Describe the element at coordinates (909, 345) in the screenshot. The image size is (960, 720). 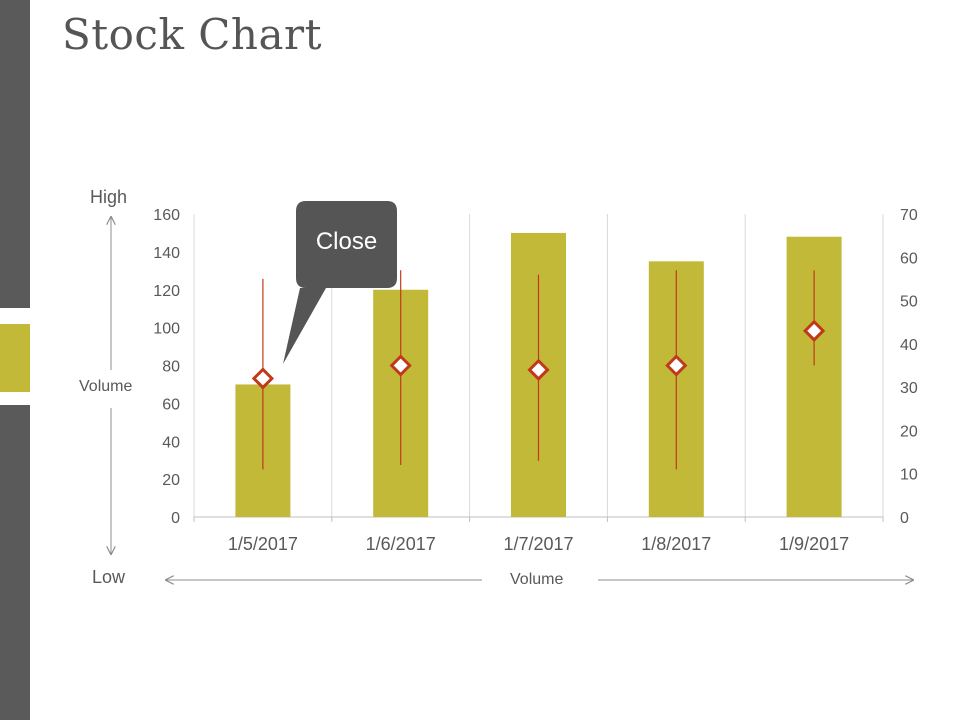
I see `y-tick-label-right: 40` at that location.